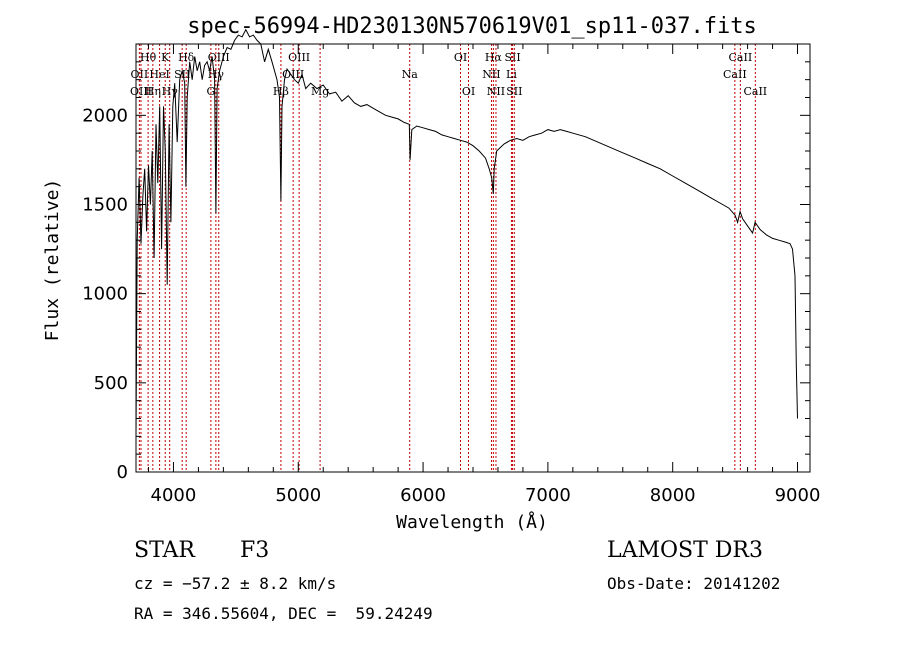 Image resolution: width=900 pixels, height=649 pixels. What do you see at coordinates (511, 74) in the screenshot?
I see `marker-label-22: Li` at bounding box center [511, 74].